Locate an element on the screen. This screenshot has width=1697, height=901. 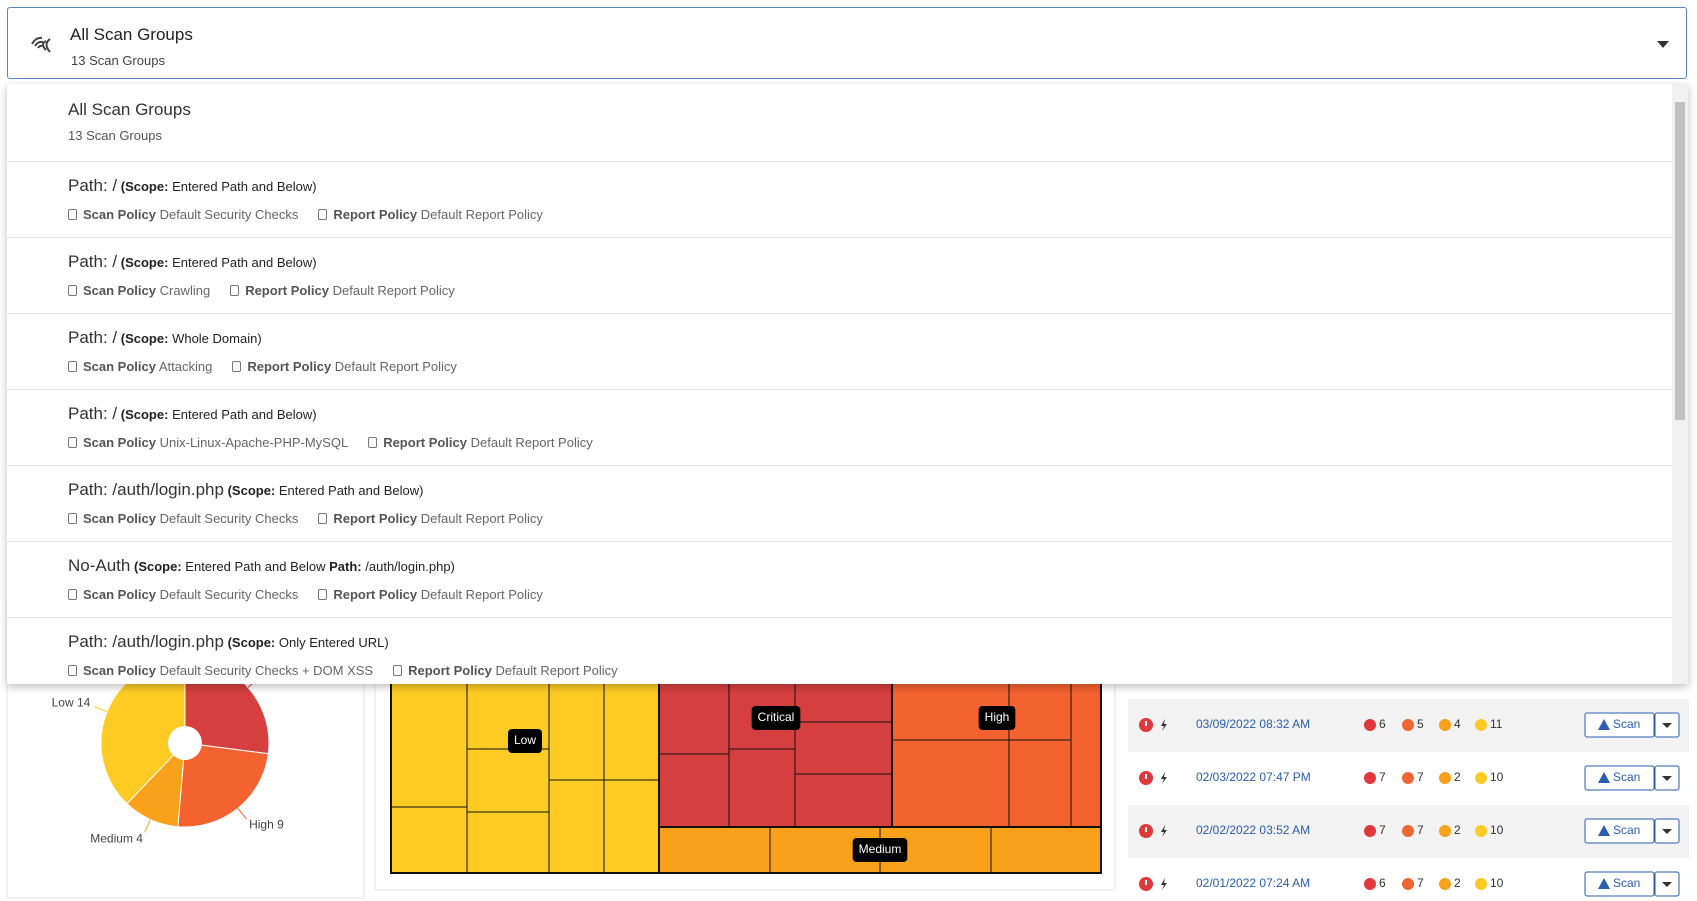
option-meta: (Scope: Entered Path and Below) is located at coordinates (324, 490).